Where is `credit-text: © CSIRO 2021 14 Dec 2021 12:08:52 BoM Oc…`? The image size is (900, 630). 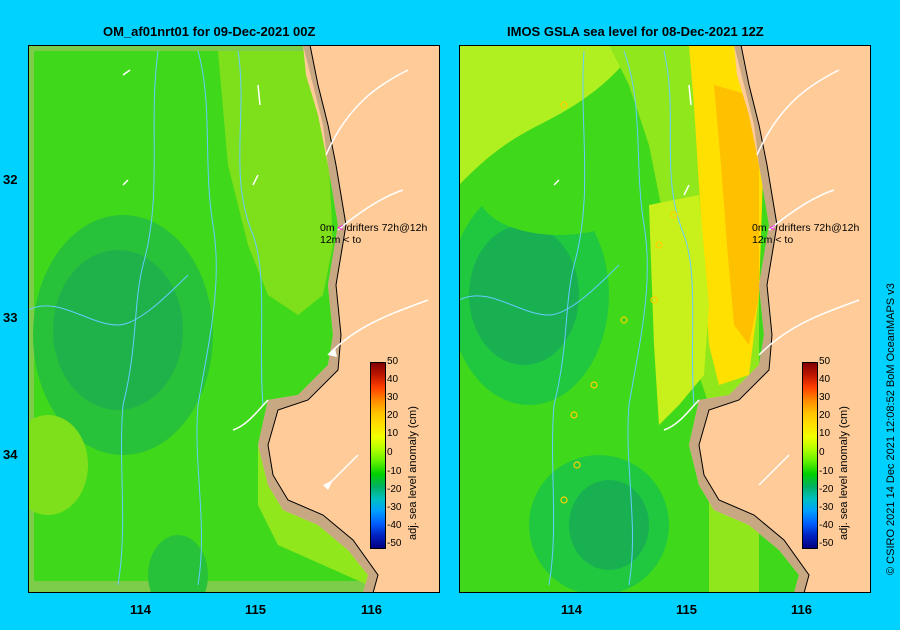
credit-text: © CSIRO 2021 14 Dec 2021 12:08:52 BoM Oc… is located at coordinates (891, 429).